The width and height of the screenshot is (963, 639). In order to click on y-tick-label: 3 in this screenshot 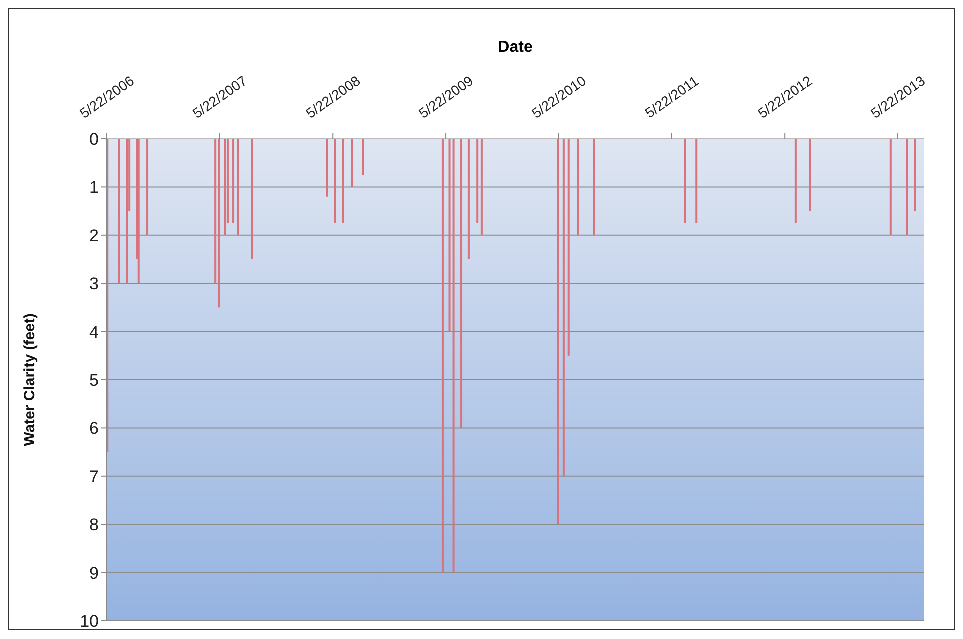, I will do `click(94, 284)`.